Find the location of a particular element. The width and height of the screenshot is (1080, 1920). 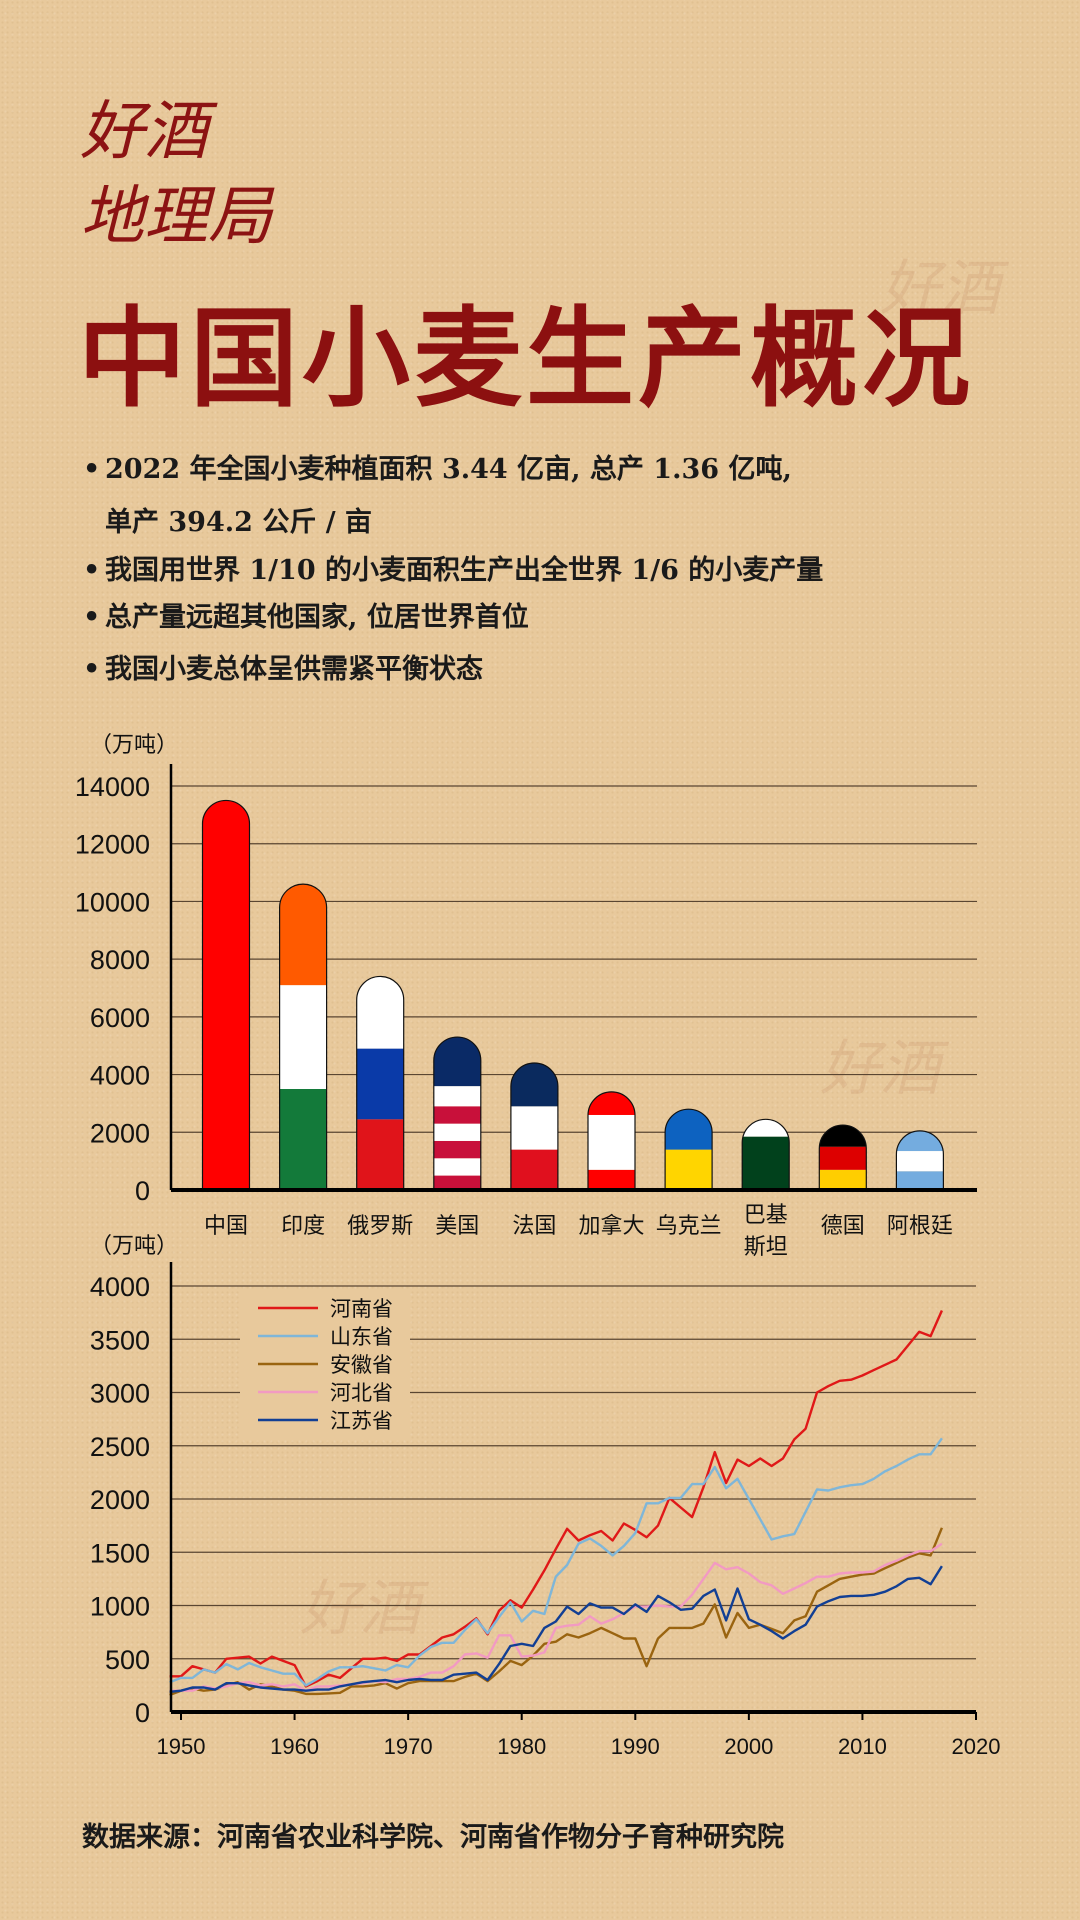

x-tick-label: 斯坦 is located at coordinates (766, 1247).